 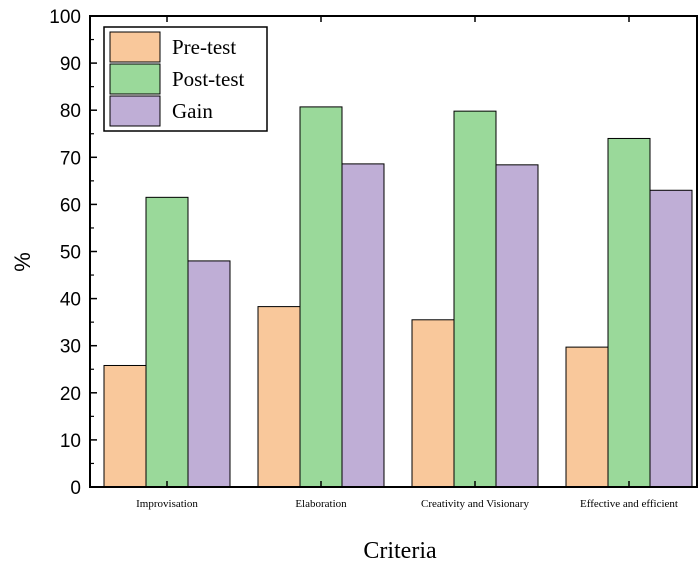 I want to click on x-tick-label: Effective and efficient, so click(x=629, y=504).